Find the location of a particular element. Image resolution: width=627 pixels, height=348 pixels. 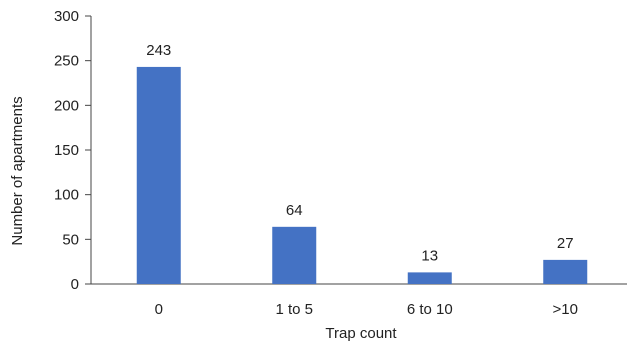

data-label: 64 is located at coordinates (294, 210).